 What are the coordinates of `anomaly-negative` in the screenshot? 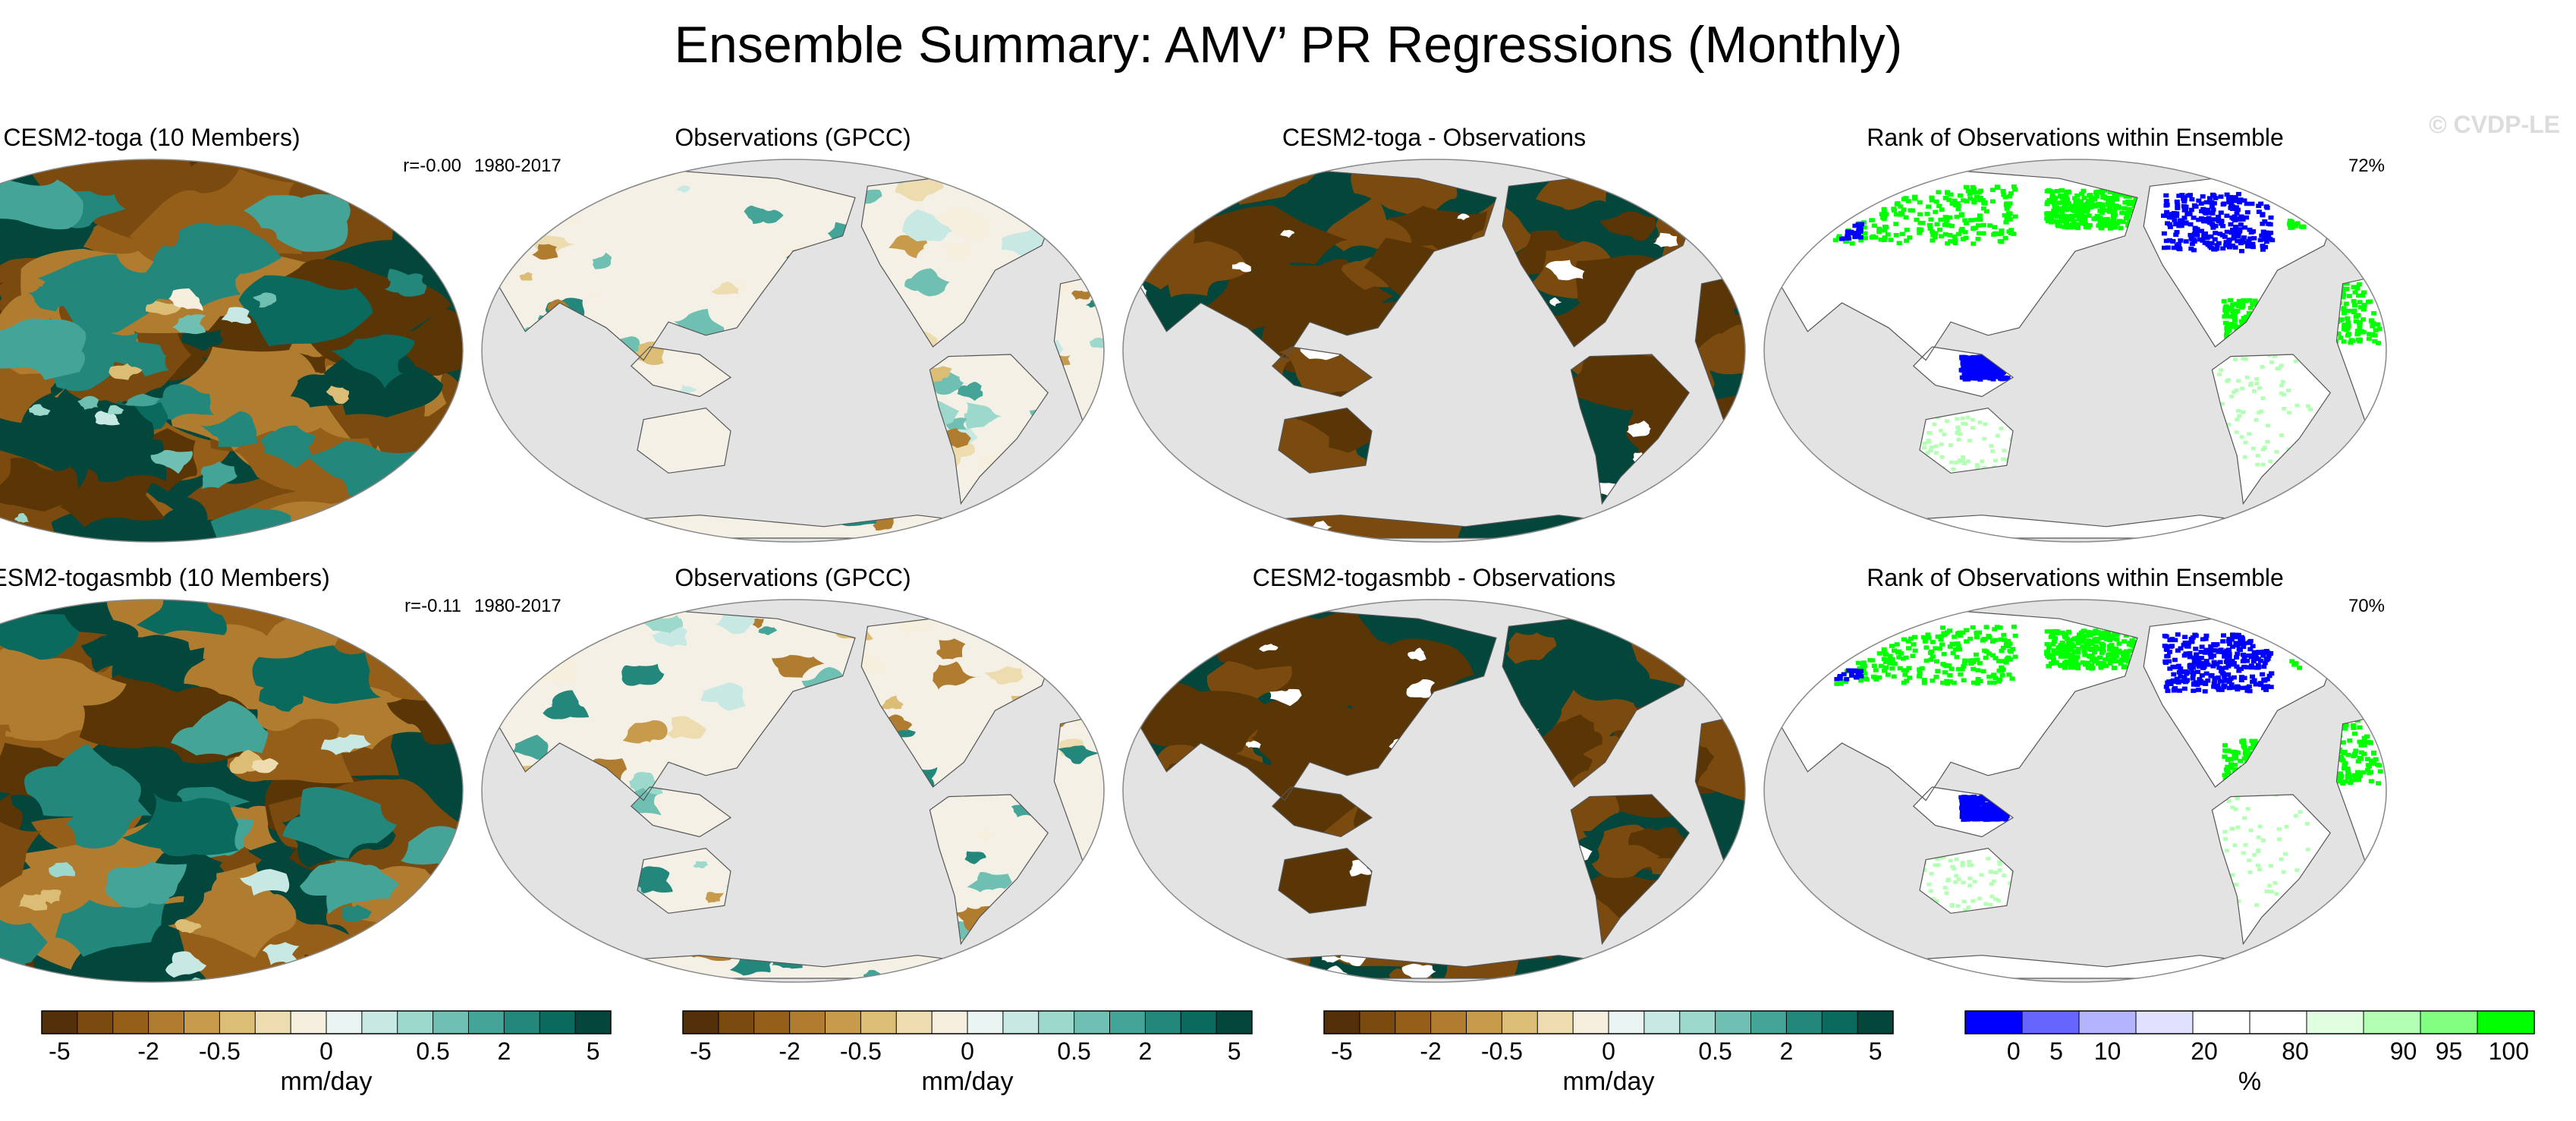 It's located at (39, 485).